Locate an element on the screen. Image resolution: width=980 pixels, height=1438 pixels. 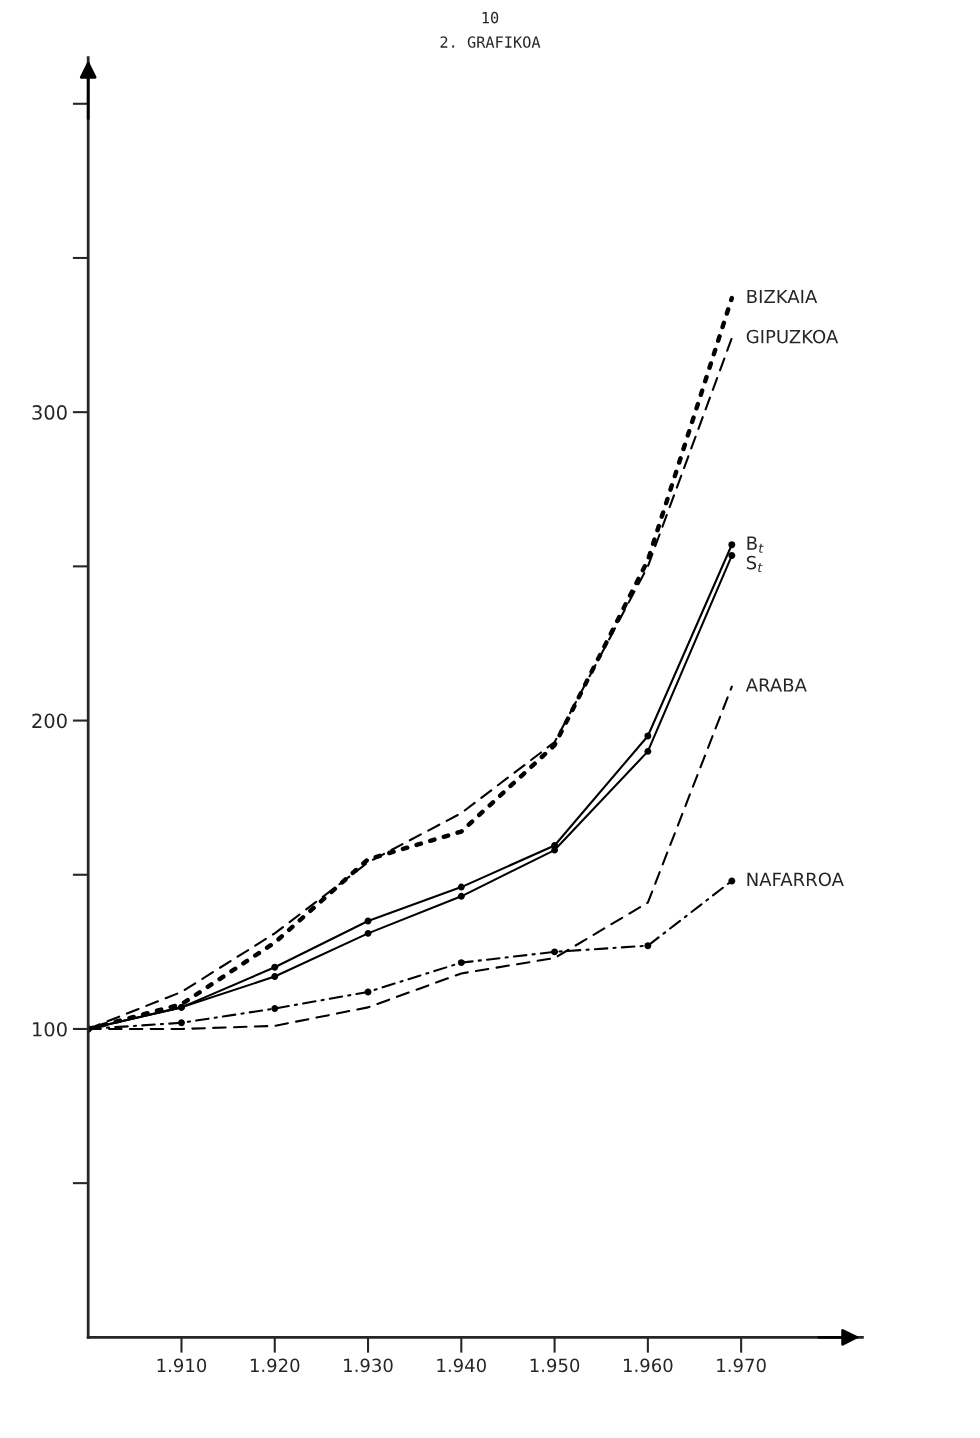
series-label: BIZKAIA is located at coordinates (782, 296).